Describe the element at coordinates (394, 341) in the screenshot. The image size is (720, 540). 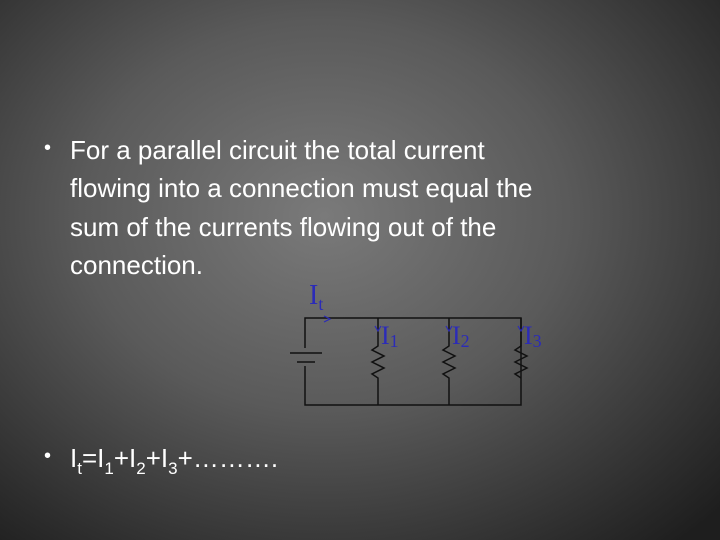
I see `label-part: 1` at that location.